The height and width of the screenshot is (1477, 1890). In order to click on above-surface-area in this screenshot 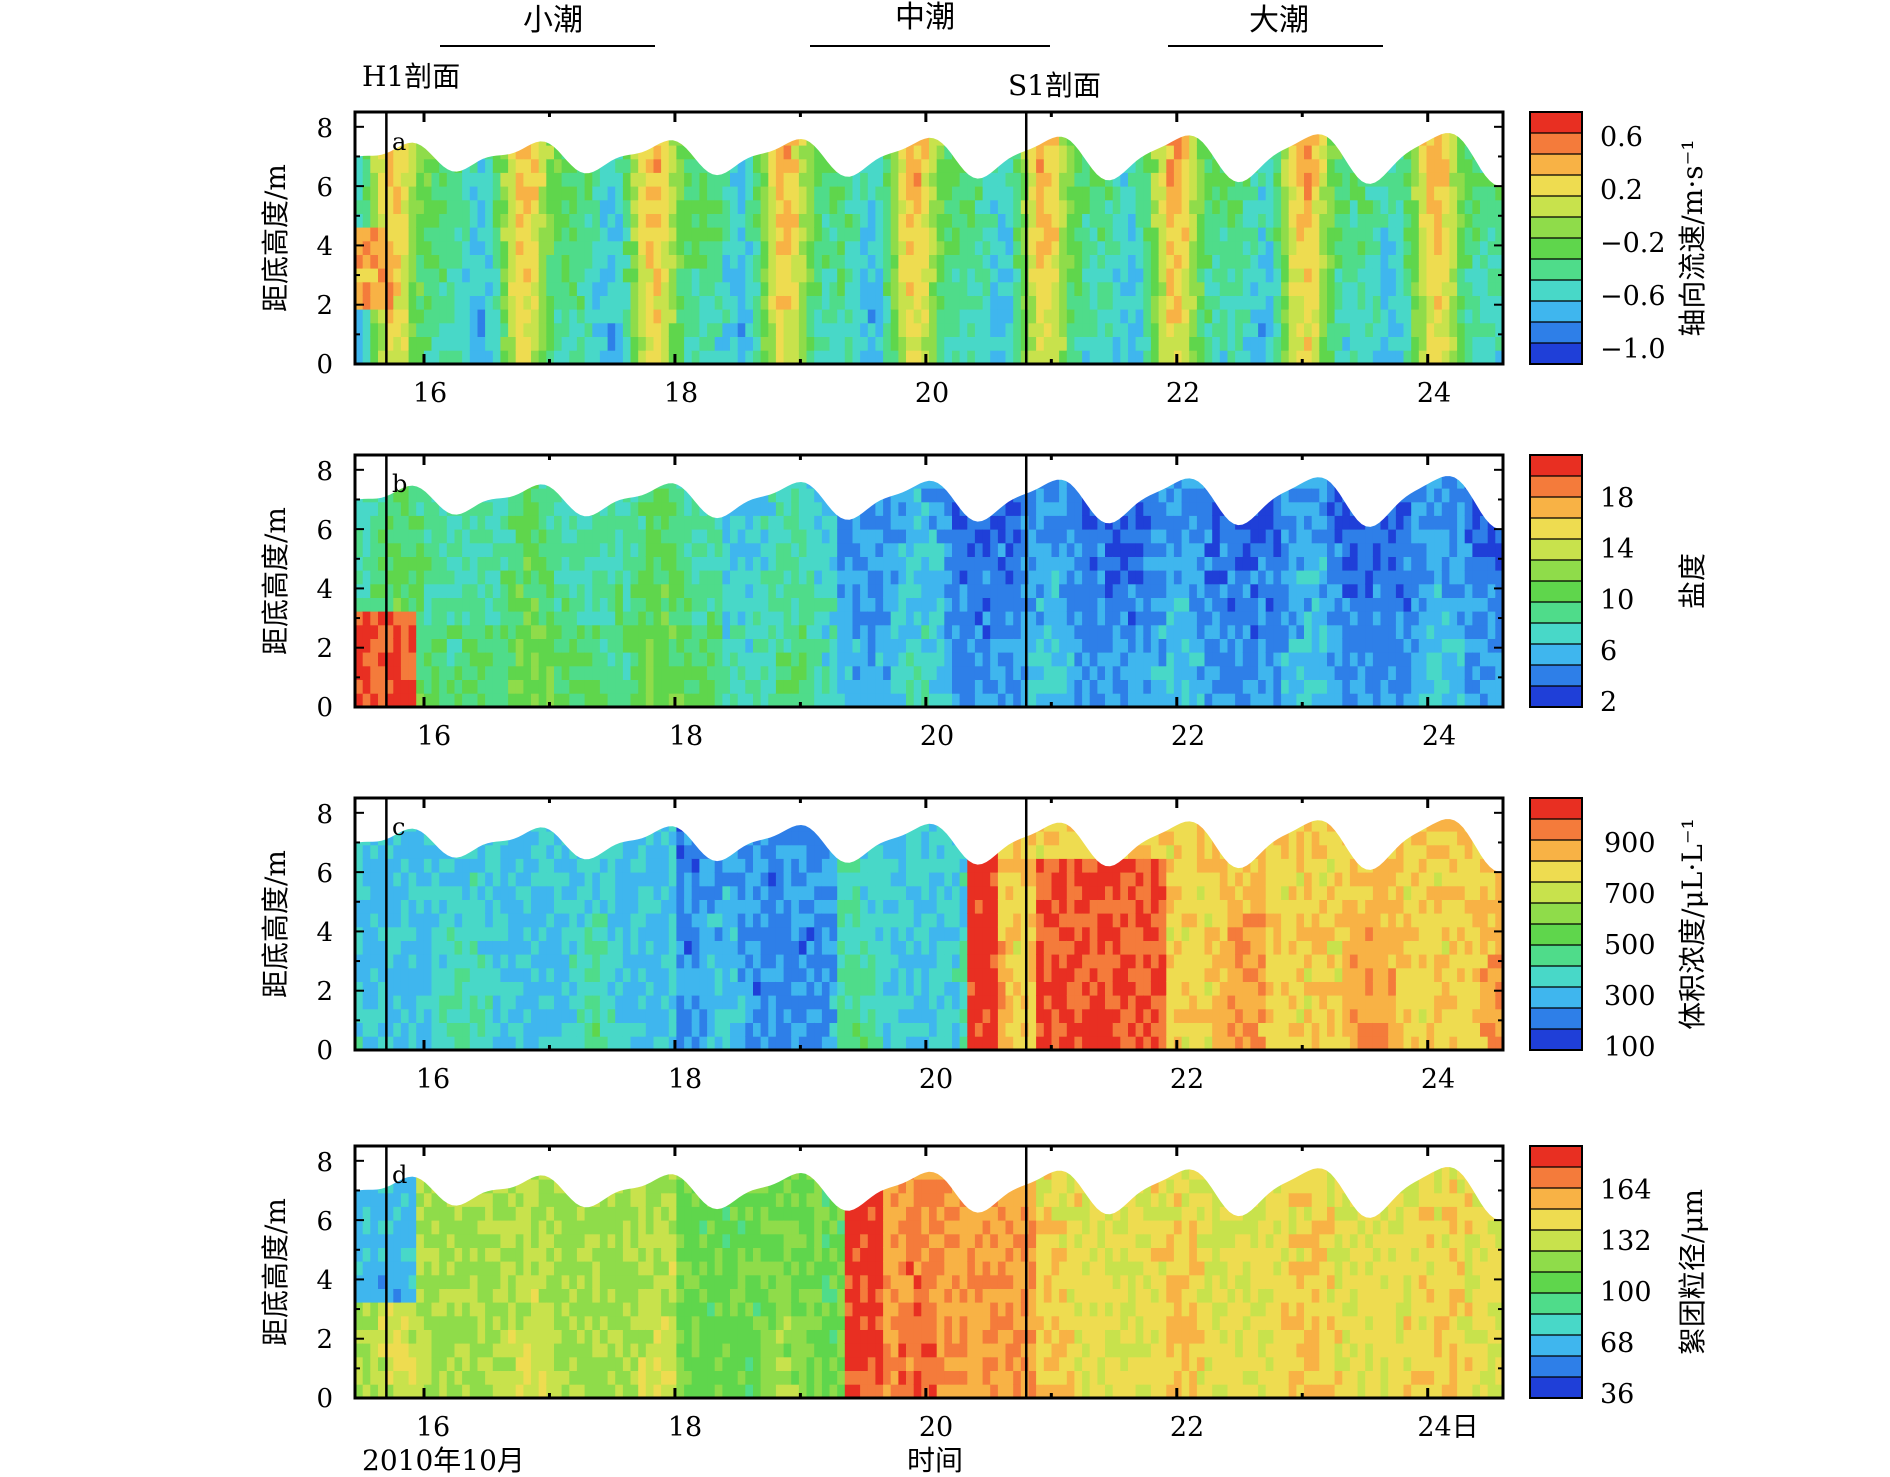, I will do `click(929, 149)`.